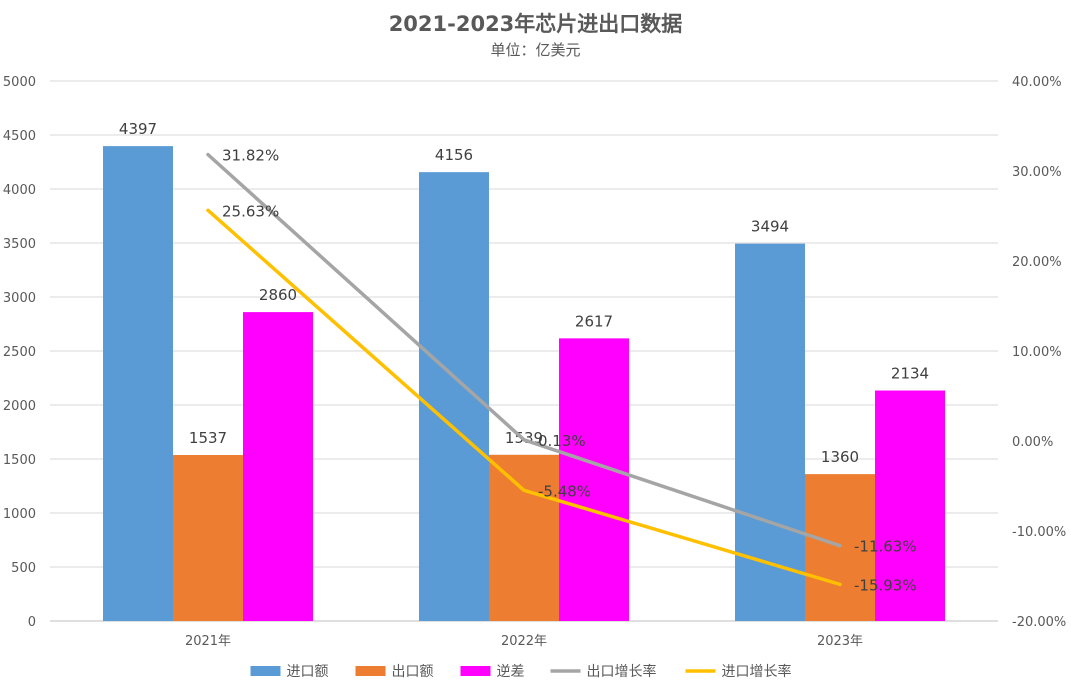 This screenshot has width=1071, height=690. What do you see at coordinates (885, 585) in the screenshot?
I see `line-value-label: -15.93%` at bounding box center [885, 585].